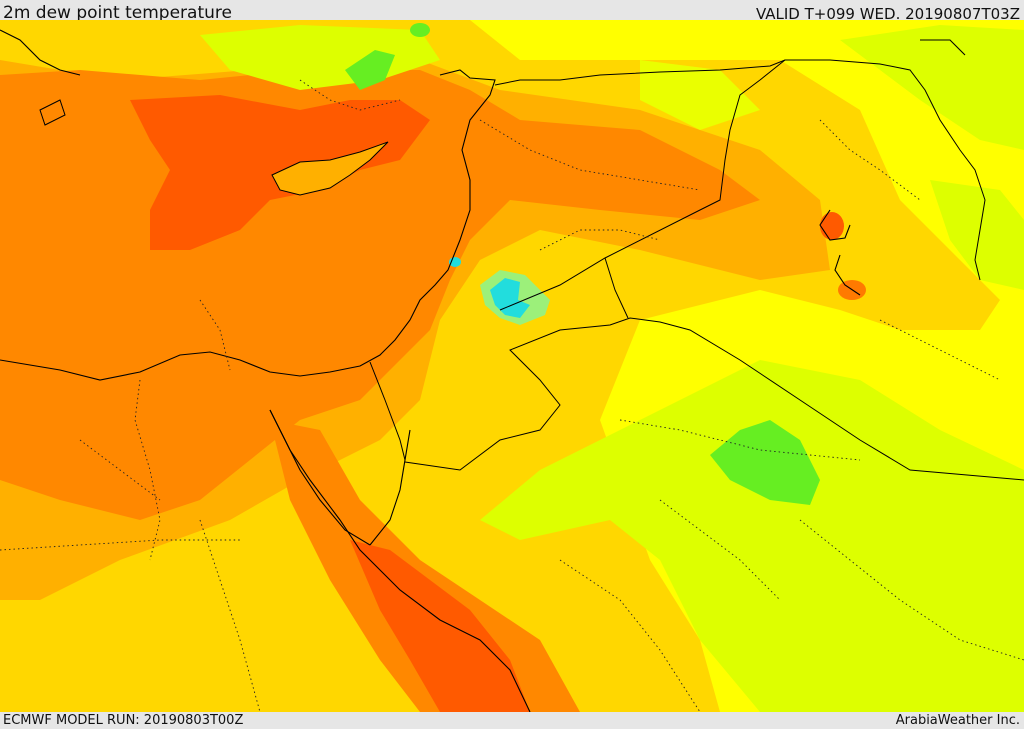  Describe the element at coordinates (832, 226) in the screenshot. I see `dark-orange-spot-gulf` at that location.